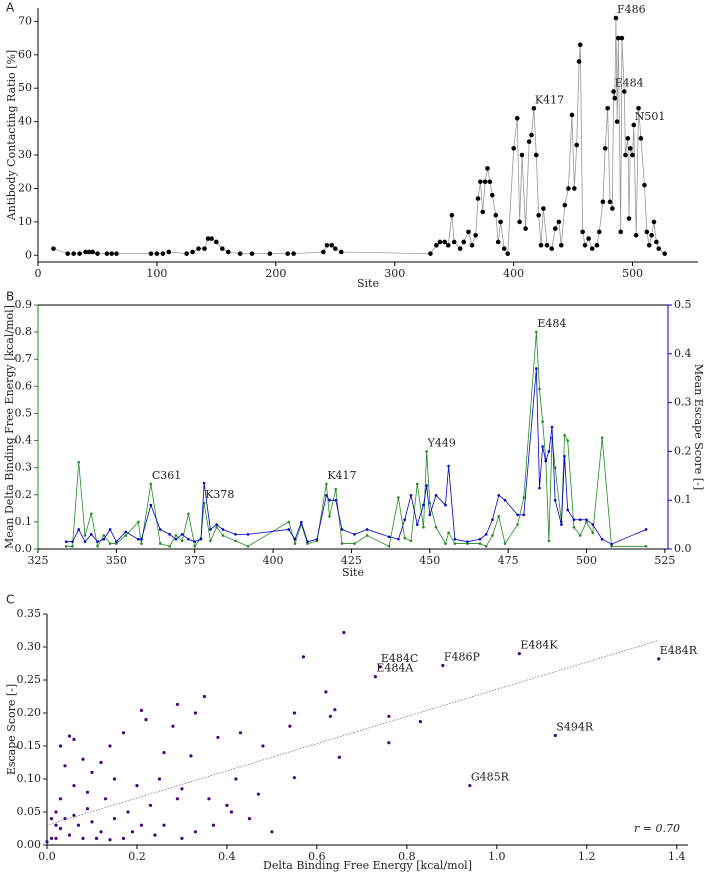 The width and height of the screenshot is (708, 879). Describe the element at coordinates (24, 331) in the screenshot. I see `y-tick-label: 0.8` at that location.